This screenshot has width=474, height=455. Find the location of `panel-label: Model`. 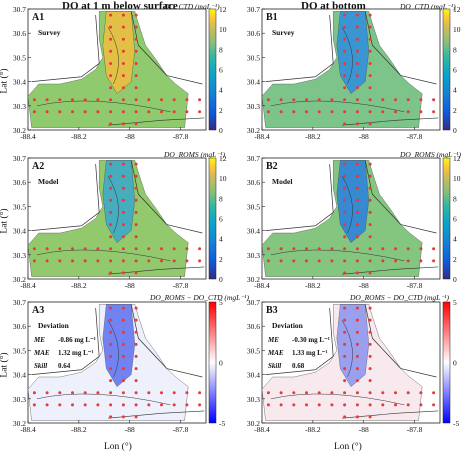

panel-label: Model is located at coordinates (48, 181).